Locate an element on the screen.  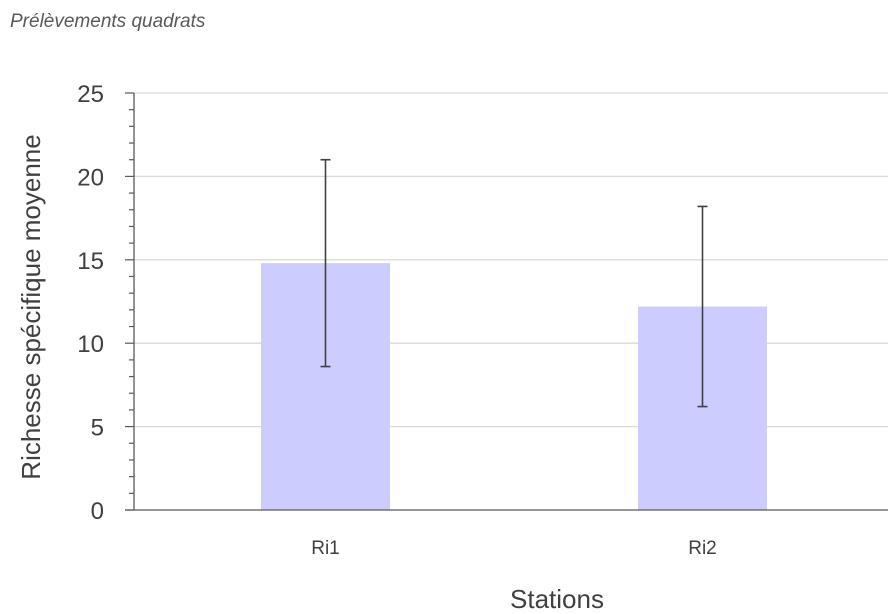
x-category-label: Ri1 is located at coordinates (325, 548).